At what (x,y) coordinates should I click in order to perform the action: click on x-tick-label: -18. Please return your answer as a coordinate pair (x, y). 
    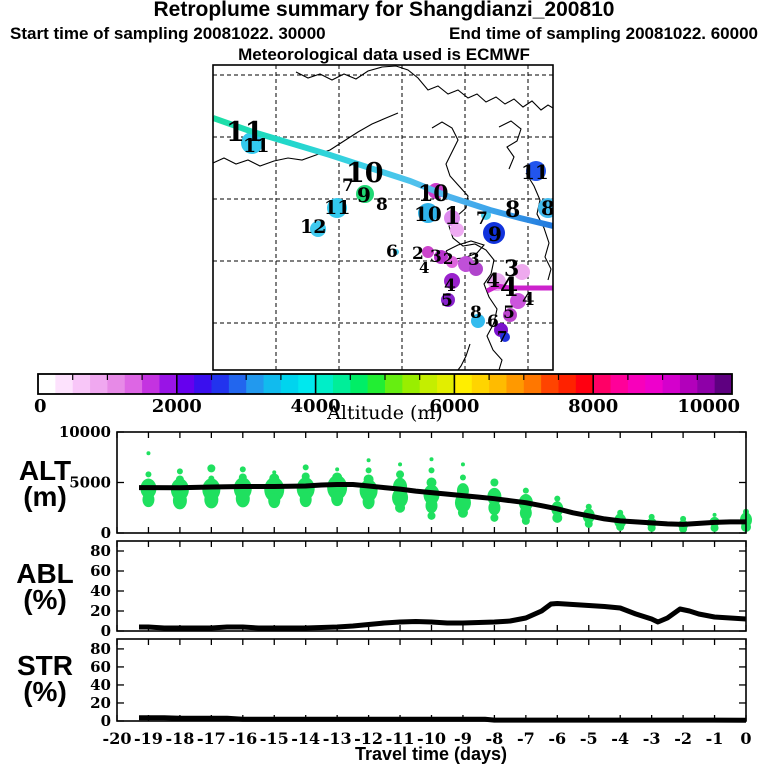
    Looking at the image, I should click on (179, 738).